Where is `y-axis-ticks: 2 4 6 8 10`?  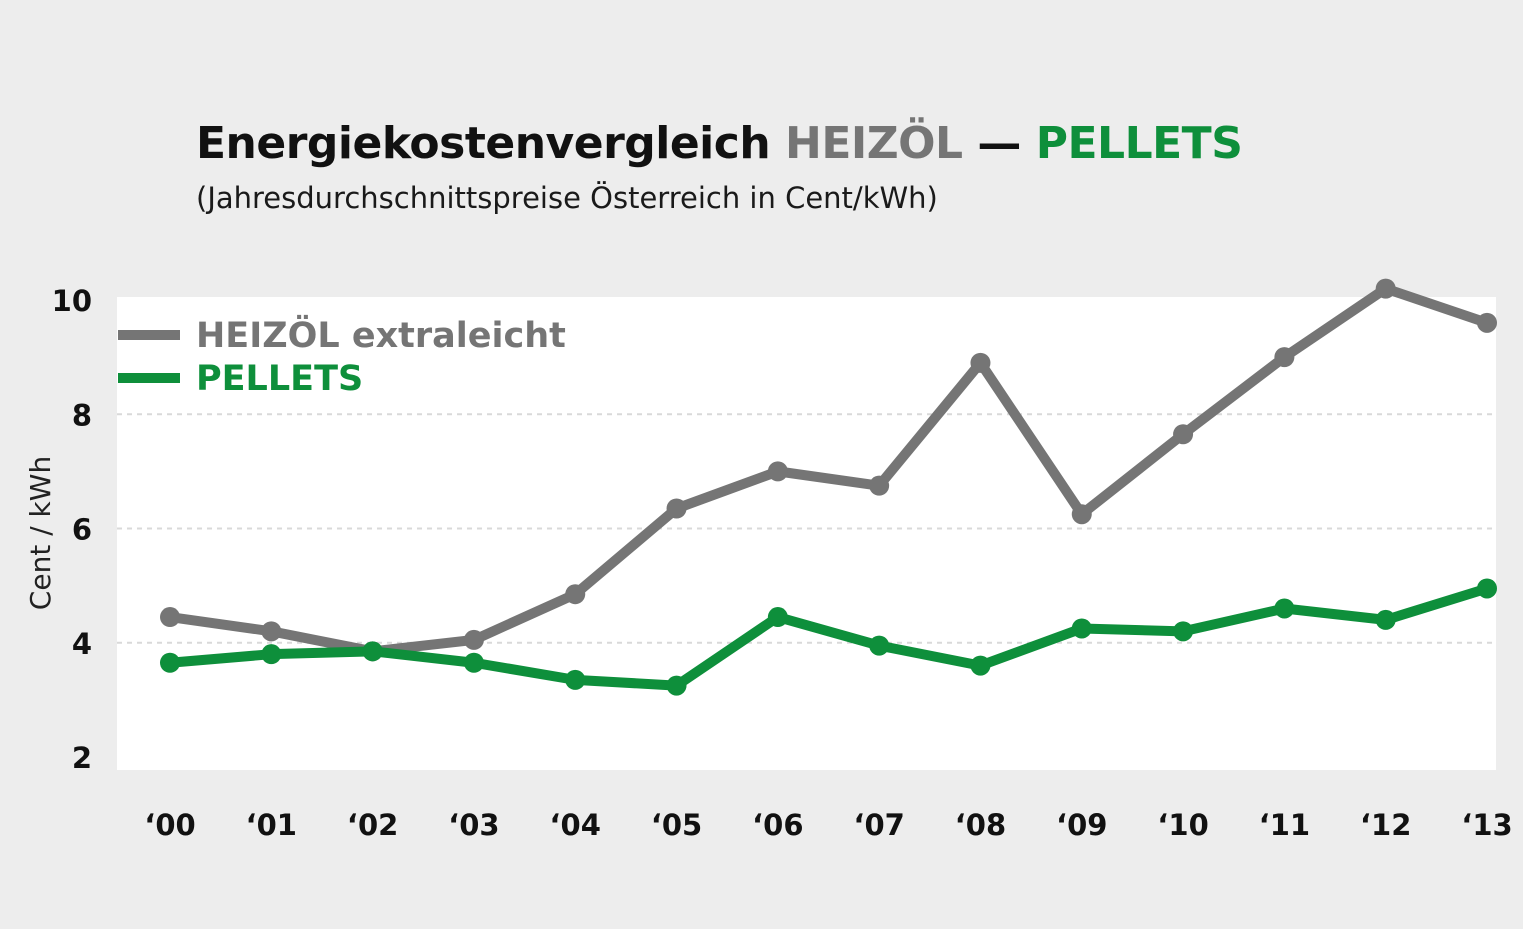
y-axis-ticks: 2 4 6 8 10 is located at coordinates (72, 529).